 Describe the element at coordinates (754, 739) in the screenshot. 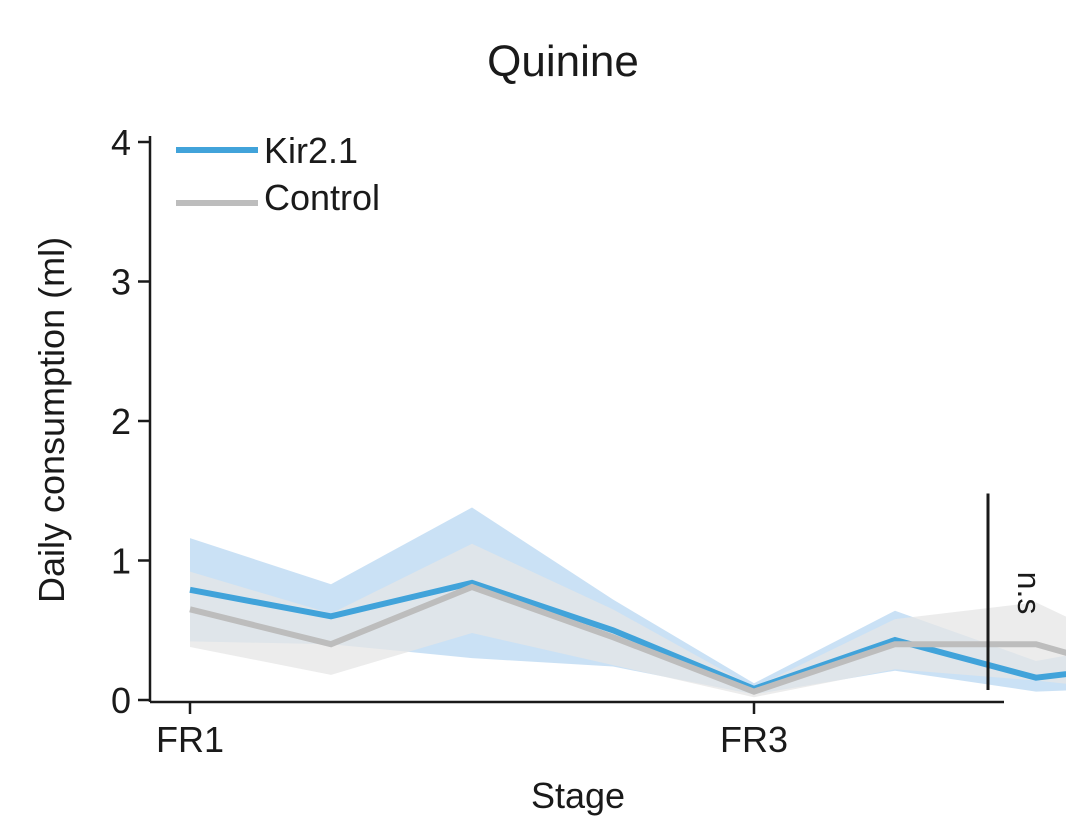

I see `x-tick-label: FR3` at that location.